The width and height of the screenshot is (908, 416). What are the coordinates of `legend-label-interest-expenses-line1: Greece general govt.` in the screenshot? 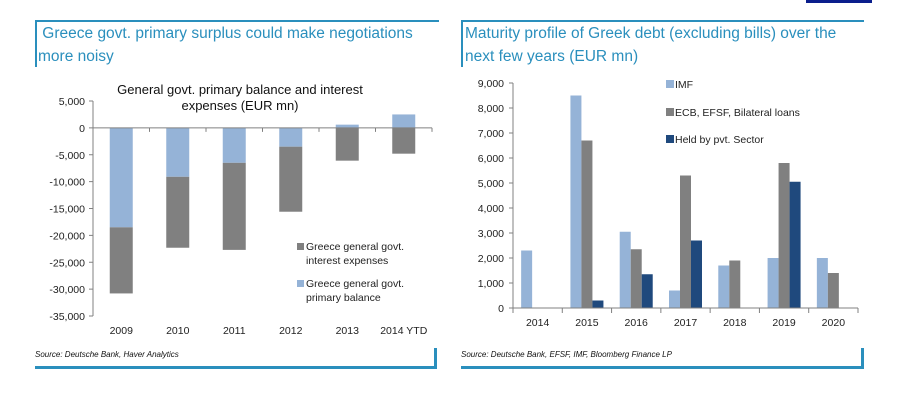 It's located at (355, 247).